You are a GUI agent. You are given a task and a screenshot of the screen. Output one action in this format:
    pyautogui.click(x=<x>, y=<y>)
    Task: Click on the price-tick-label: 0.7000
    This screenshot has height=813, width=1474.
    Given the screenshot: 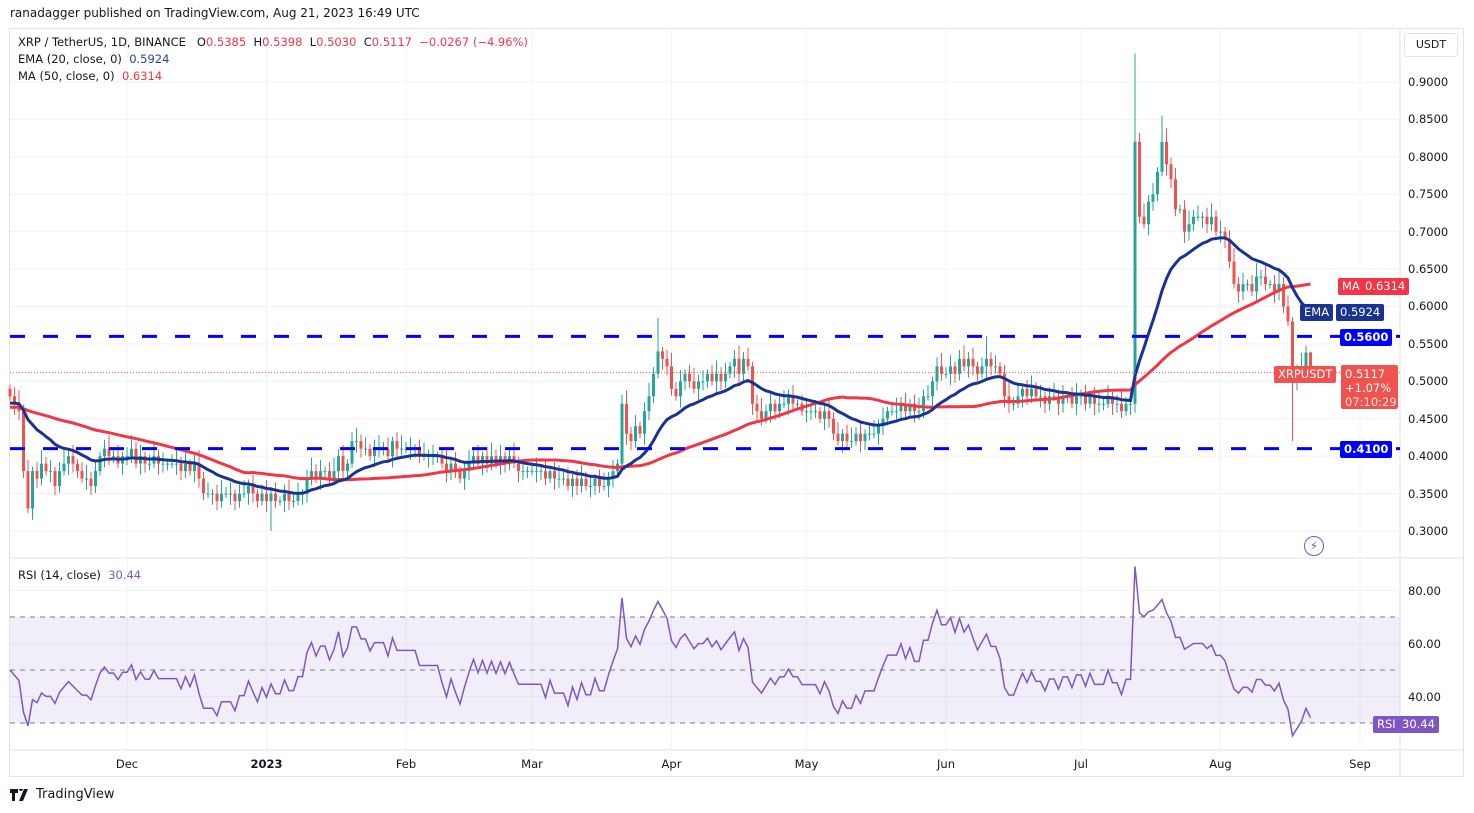 What is the action you would take?
    pyautogui.click(x=1428, y=231)
    